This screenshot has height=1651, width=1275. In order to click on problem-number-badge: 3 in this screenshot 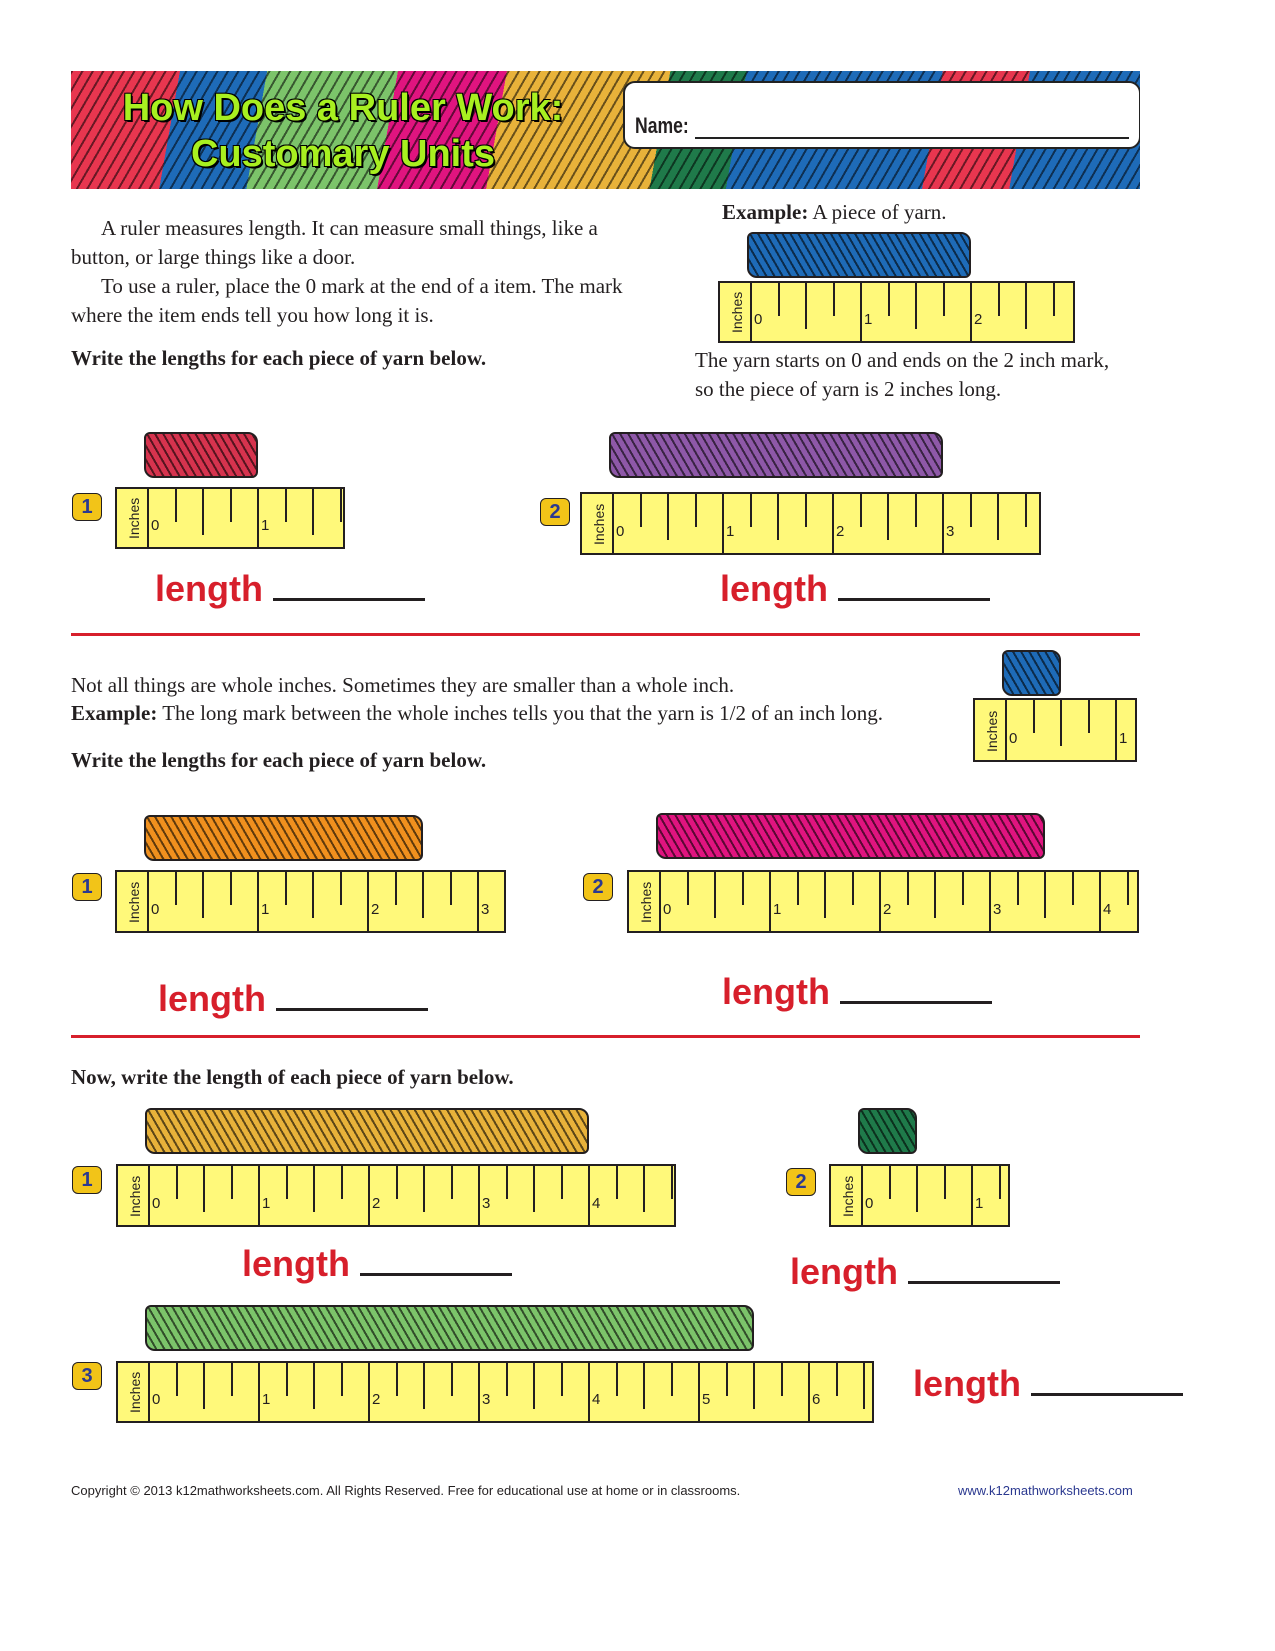, I will do `click(87, 1376)`.